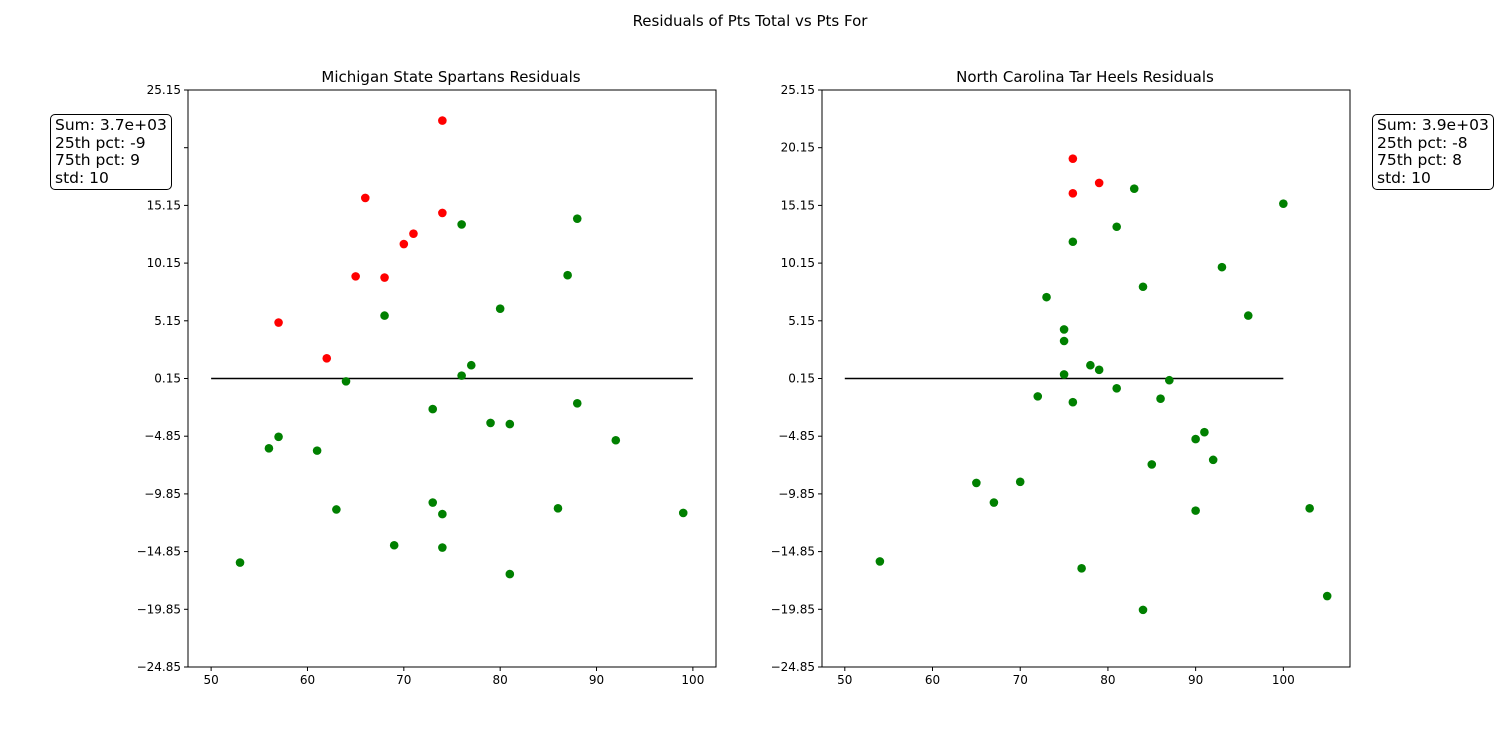 The height and width of the screenshot is (750, 1500). I want to click on stats-75th-pct: 75th pct: 9, so click(98, 160).